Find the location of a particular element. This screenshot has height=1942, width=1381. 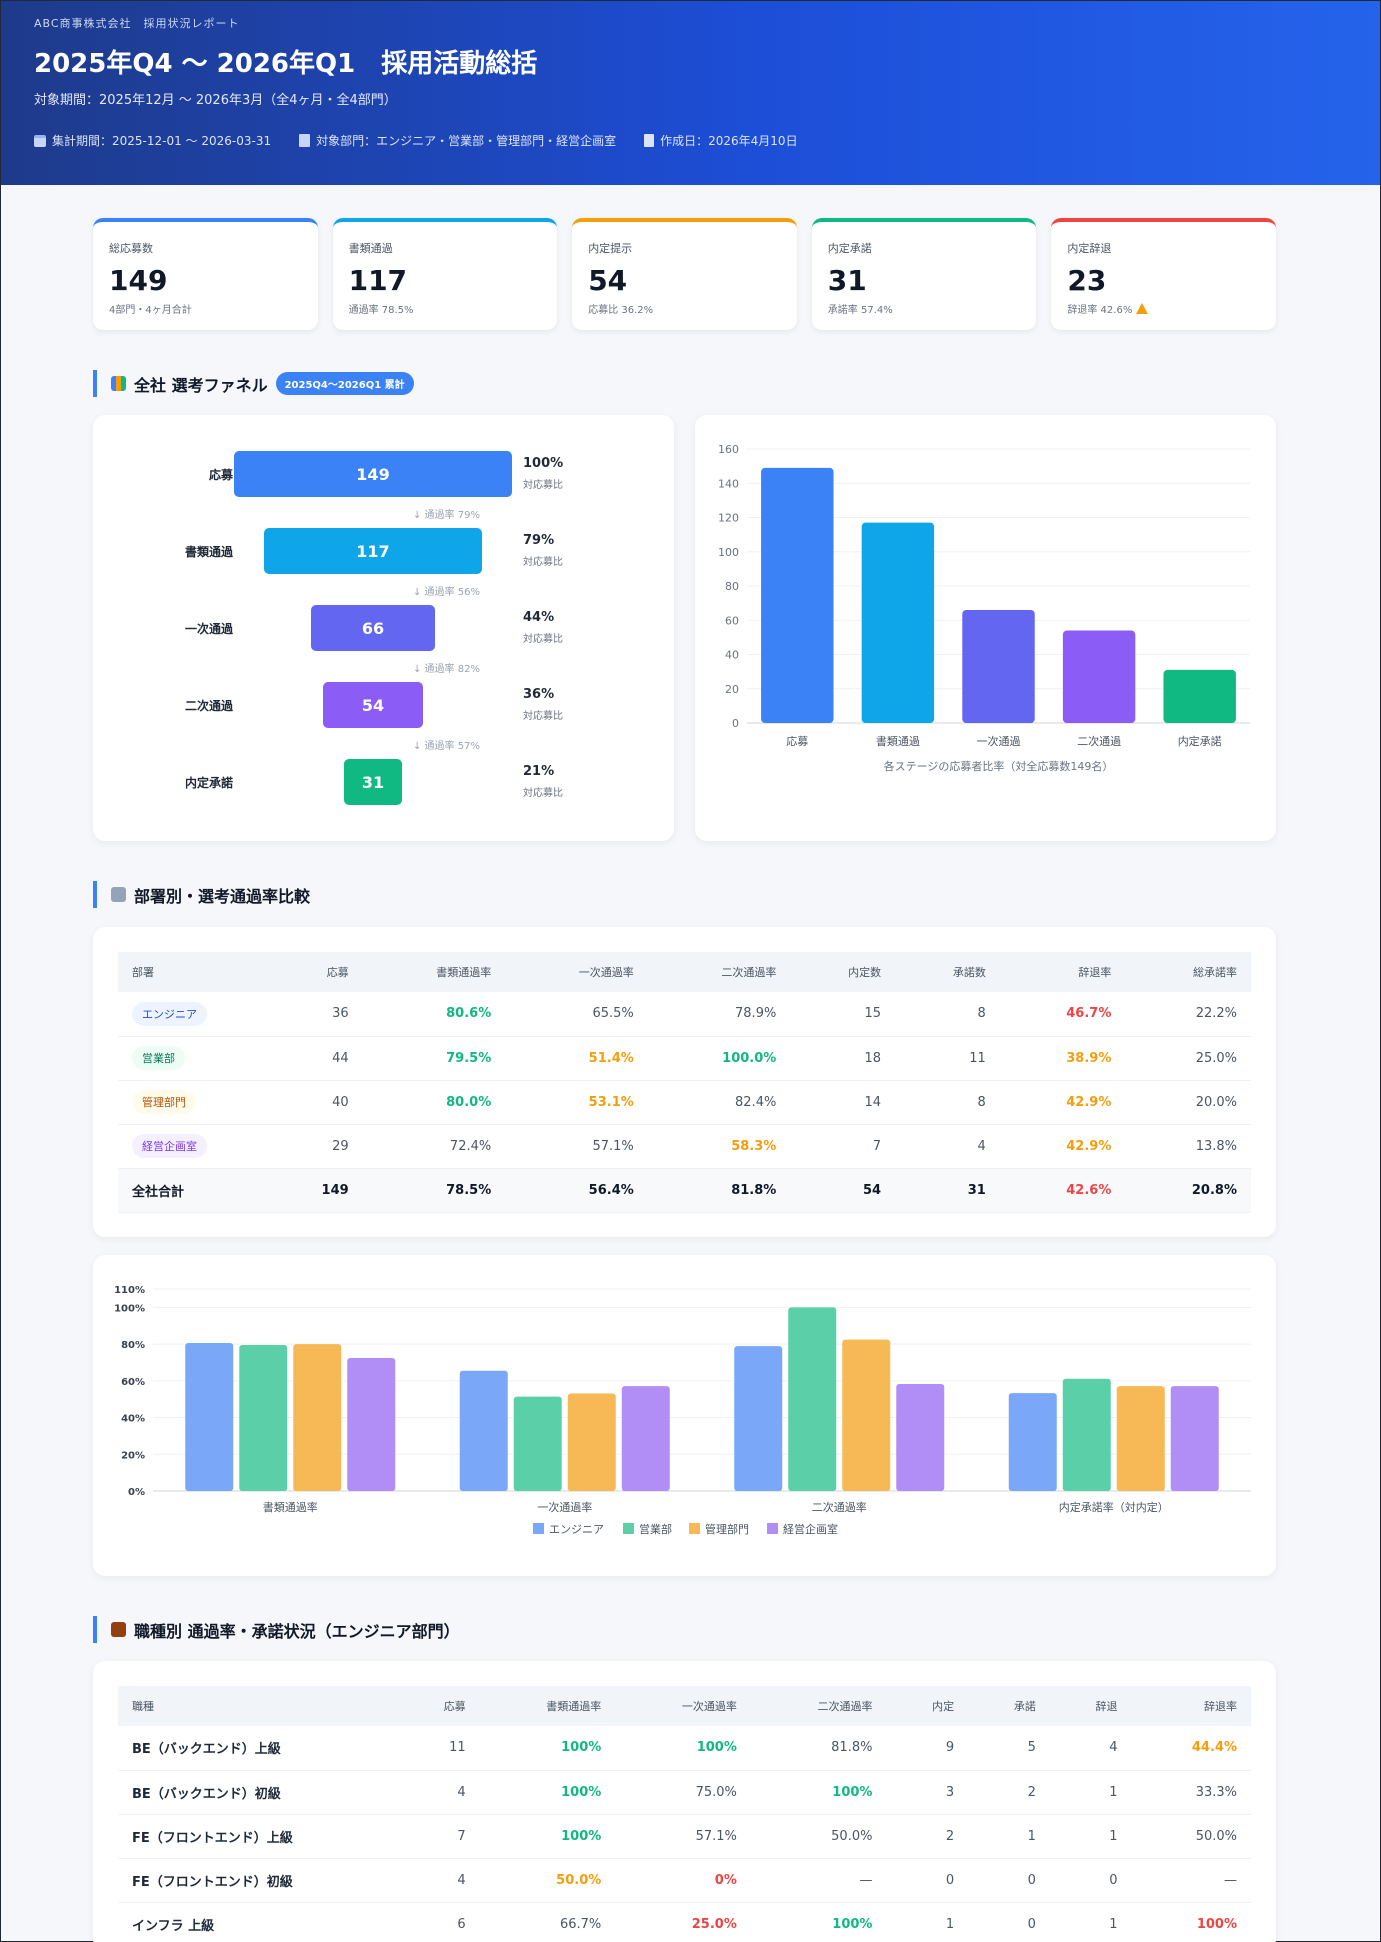

column-header: 部署 is located at coordinates (193, 972).